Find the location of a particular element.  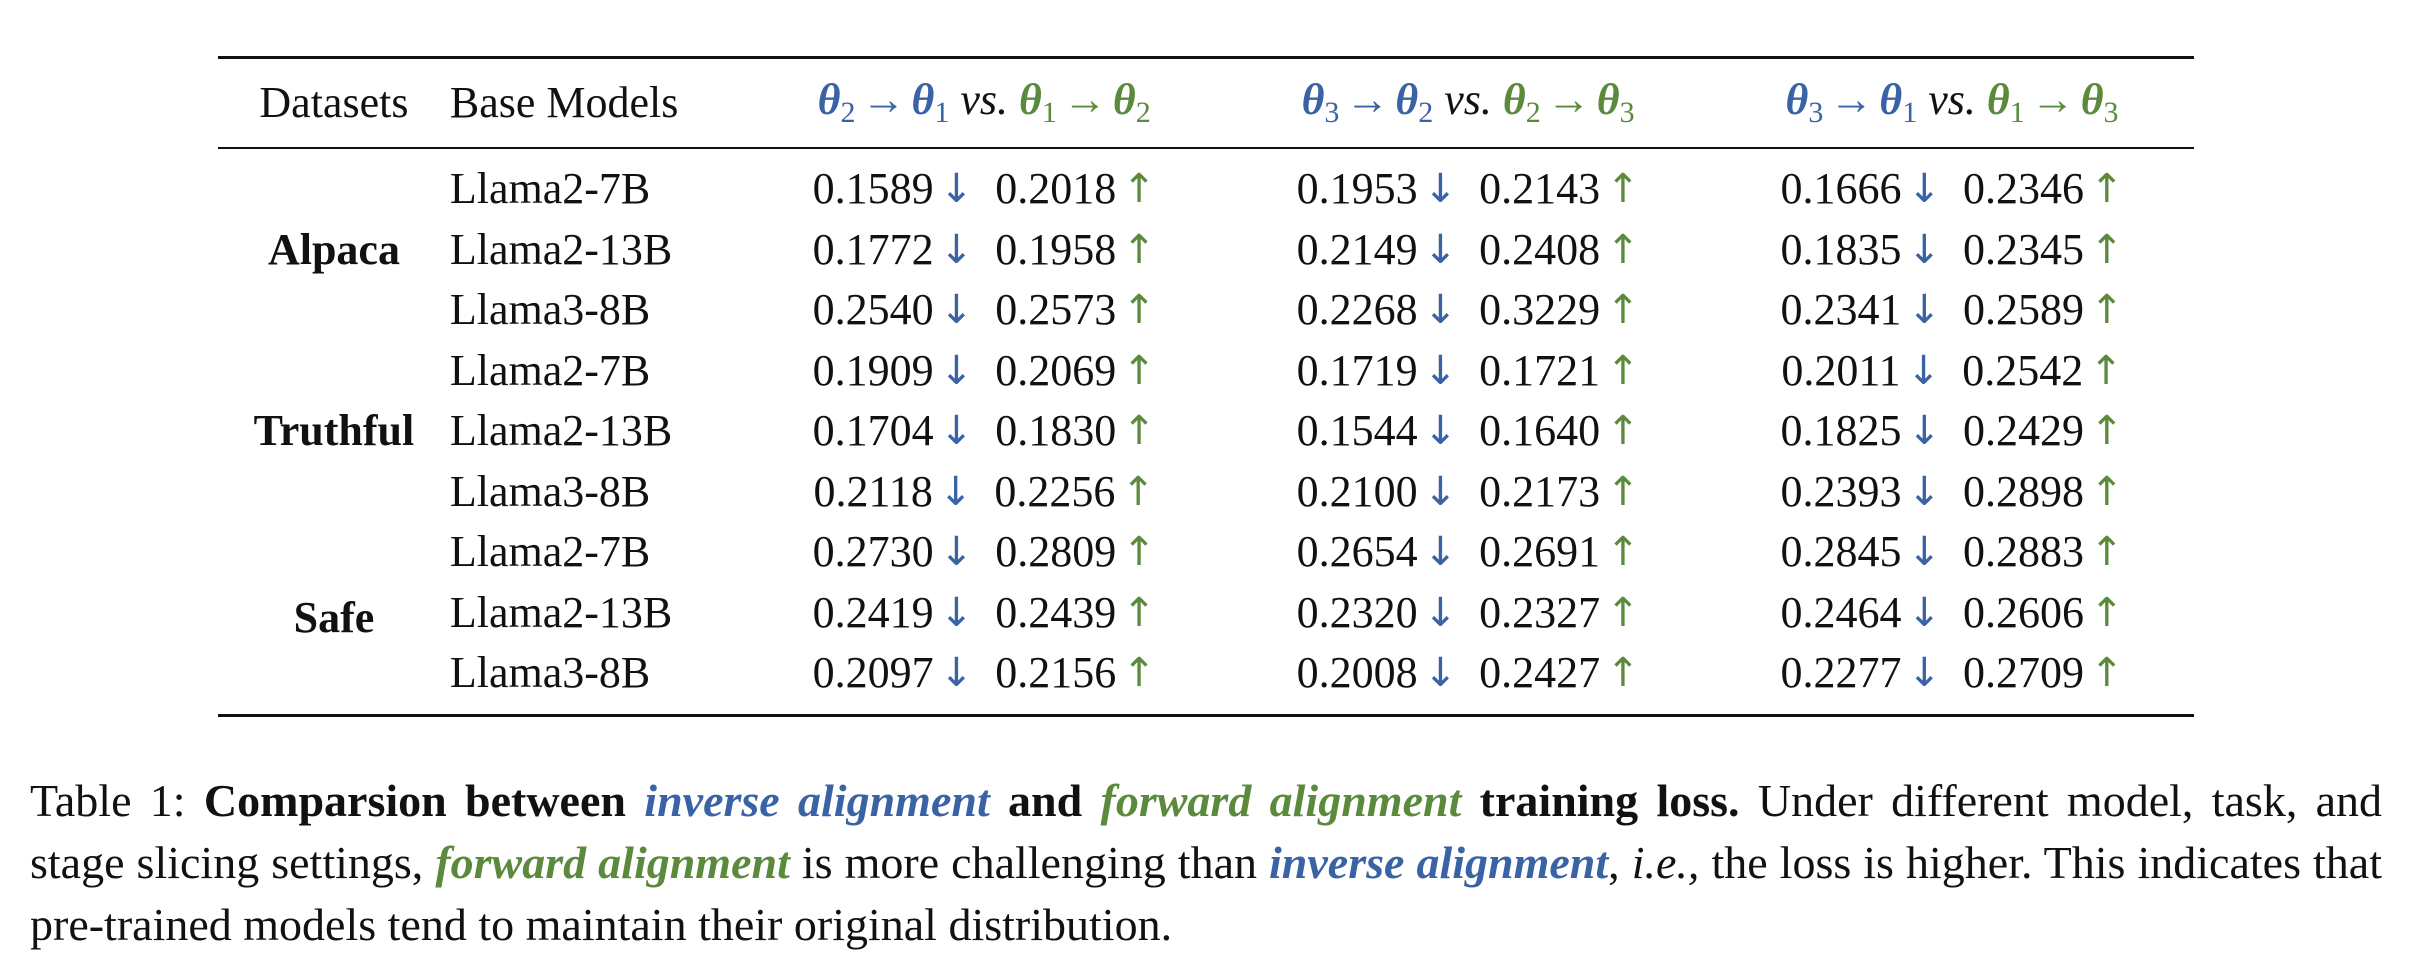

caption-text-2: is more challenging than is located at coordinates (1029, 862).